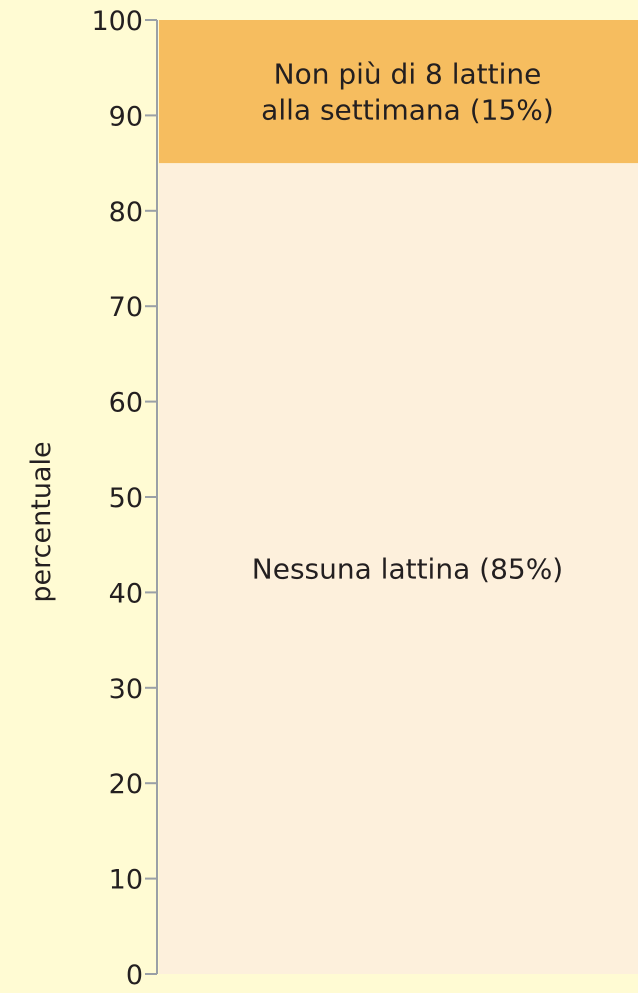 The width and height of the screenshot is (638, 993). What do you see at coordinates (126, 784) in the screenshot?
I see `y-tick-label-20: 20` at bounding box center [126, 784].